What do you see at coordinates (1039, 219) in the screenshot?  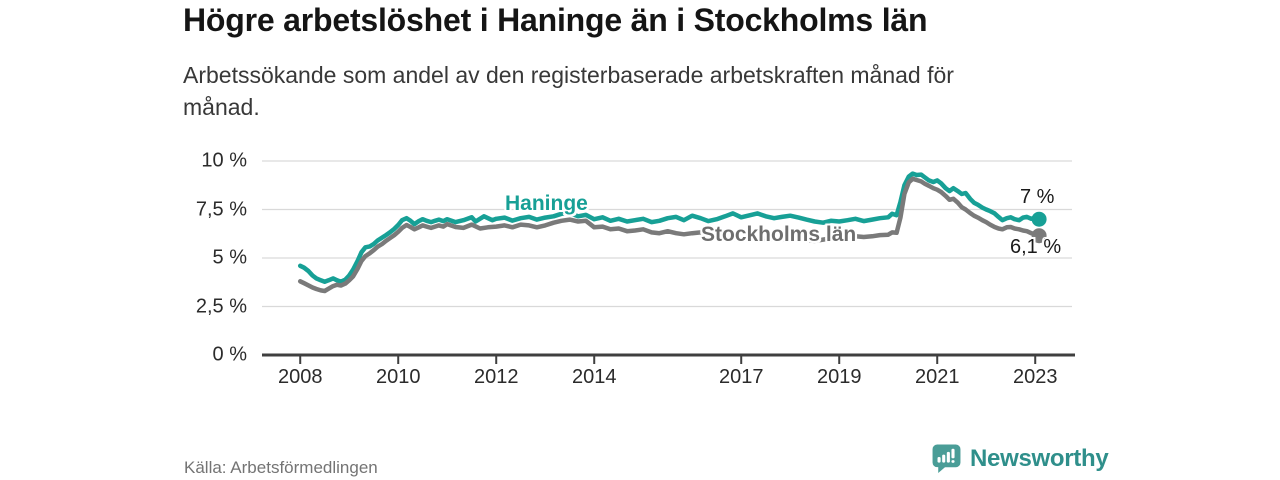 I see `series-end-dot-haninge` at bounding box center [1039, 219].